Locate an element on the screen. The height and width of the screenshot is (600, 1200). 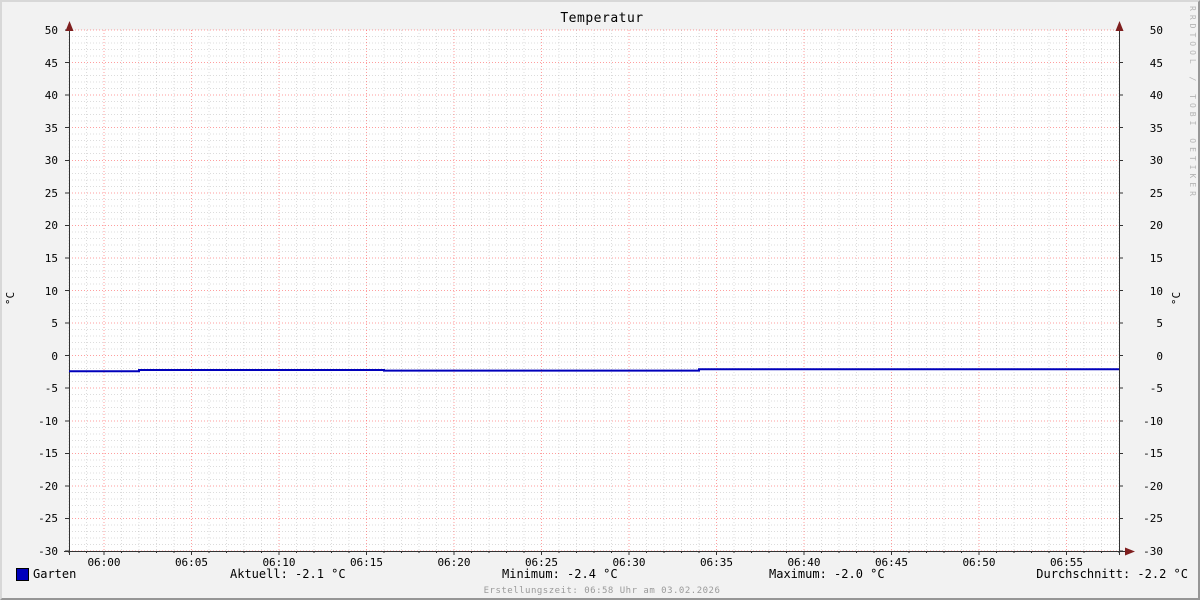
y-axis-unit-right: °C is located at coordinates (1177, 298).